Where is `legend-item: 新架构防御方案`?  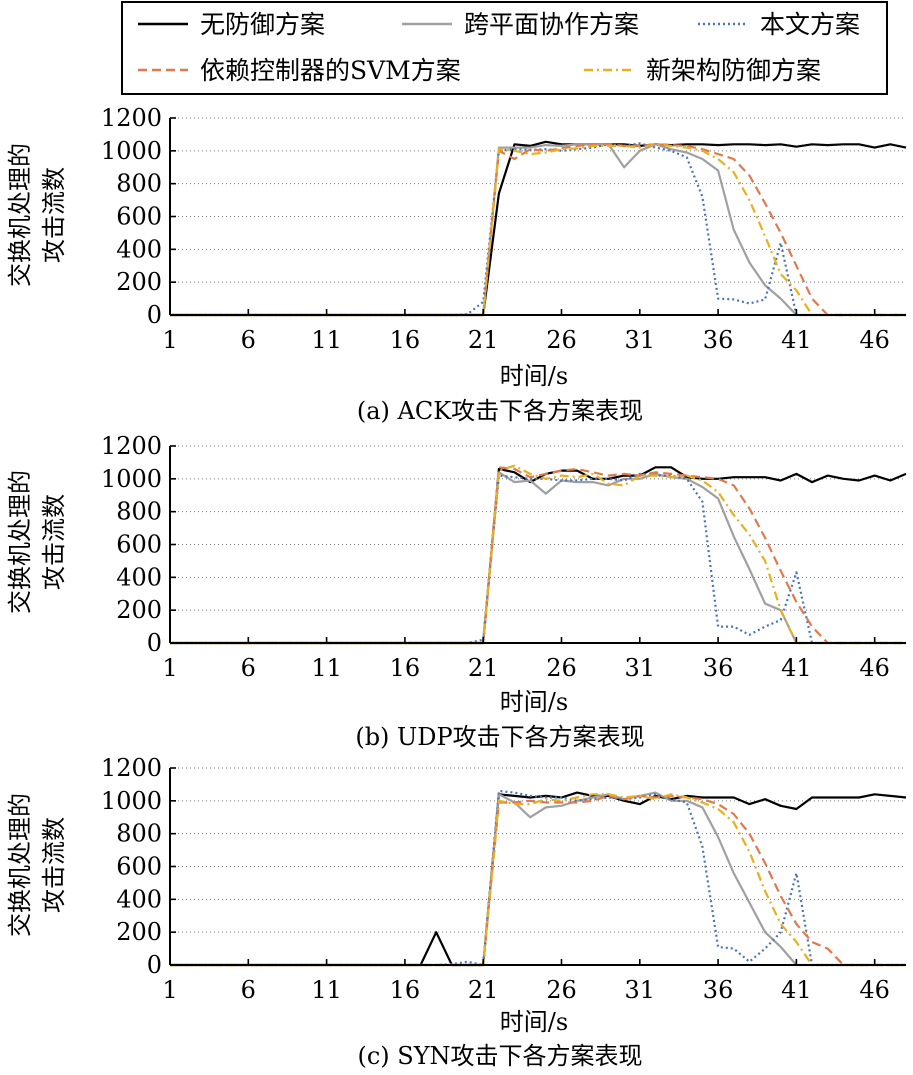 legend-item: 新架构防御方案 is located at coordinates (702, 70).